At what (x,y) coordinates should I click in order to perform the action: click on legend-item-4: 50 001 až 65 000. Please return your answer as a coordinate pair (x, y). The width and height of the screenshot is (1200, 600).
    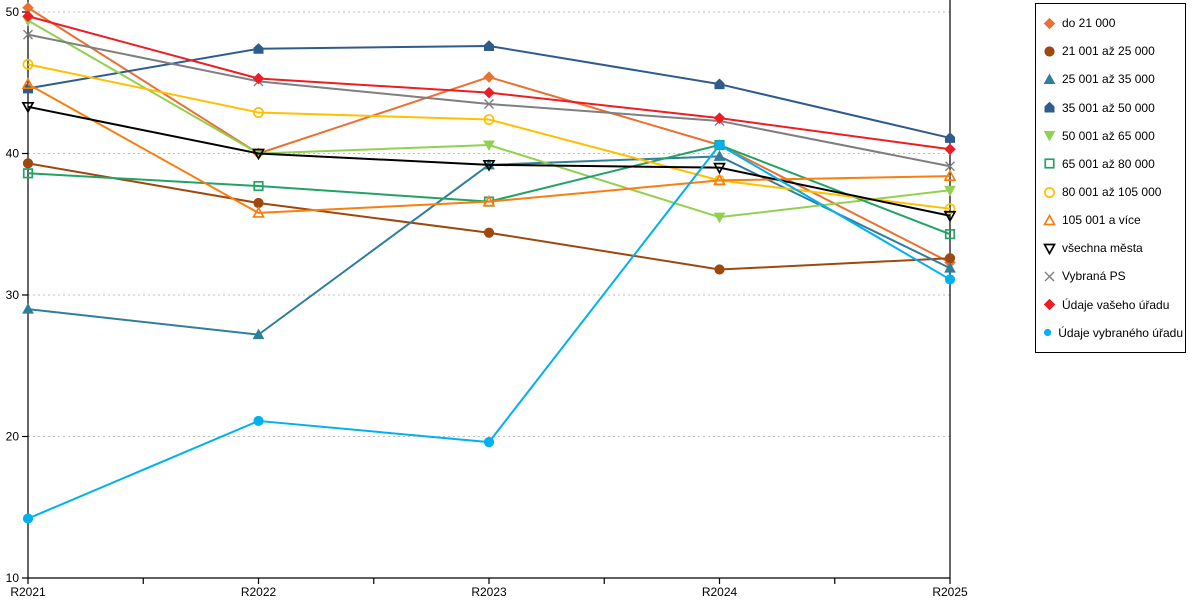
    Looking at the image, I should click on (1113, 136).